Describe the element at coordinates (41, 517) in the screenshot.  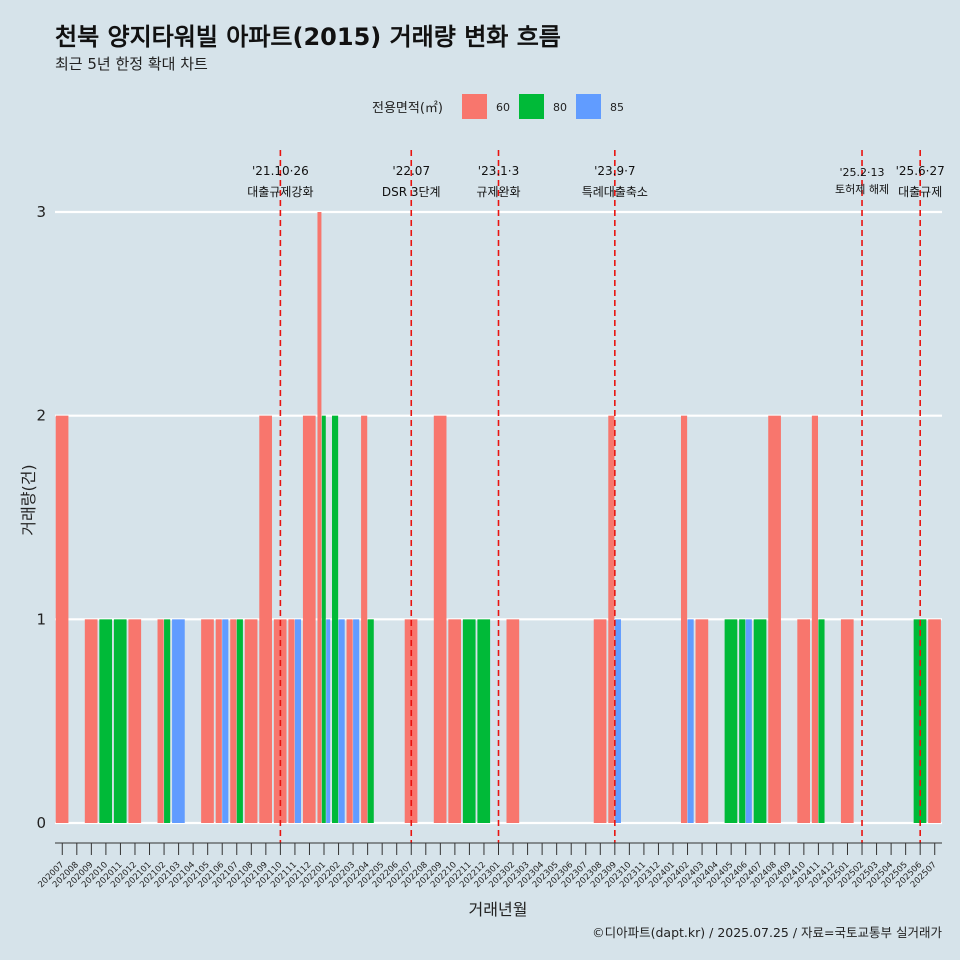
I see `y-axis: 0 1 2 3` at that location.